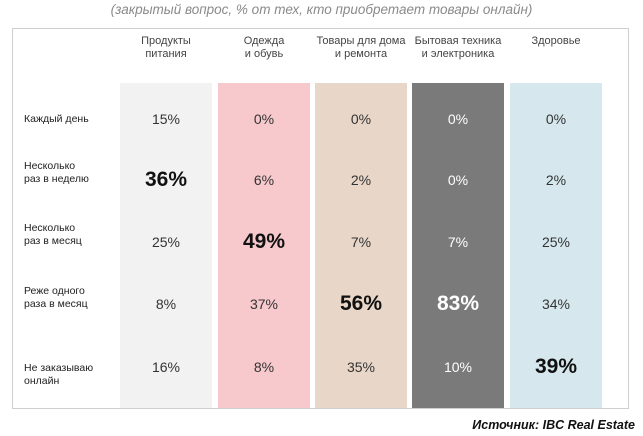 The height and width of the screenshot is (436, 643). Describe the element at coordinates (458, 303) in the screenshot. I see `table-cell: 83%` at that location.